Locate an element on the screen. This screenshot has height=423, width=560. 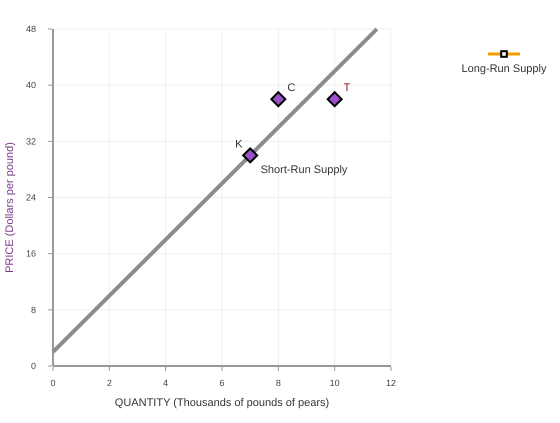
y-tick-label: 24 is located at coordinates (31, 197).